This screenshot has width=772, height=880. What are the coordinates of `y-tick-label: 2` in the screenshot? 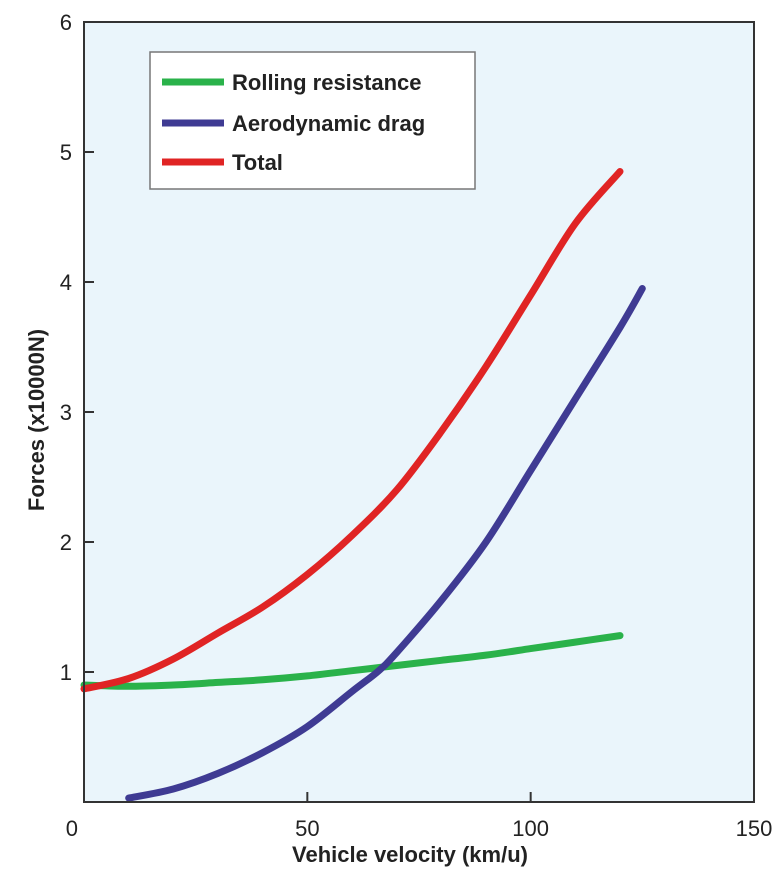 It's located at (66, 542).